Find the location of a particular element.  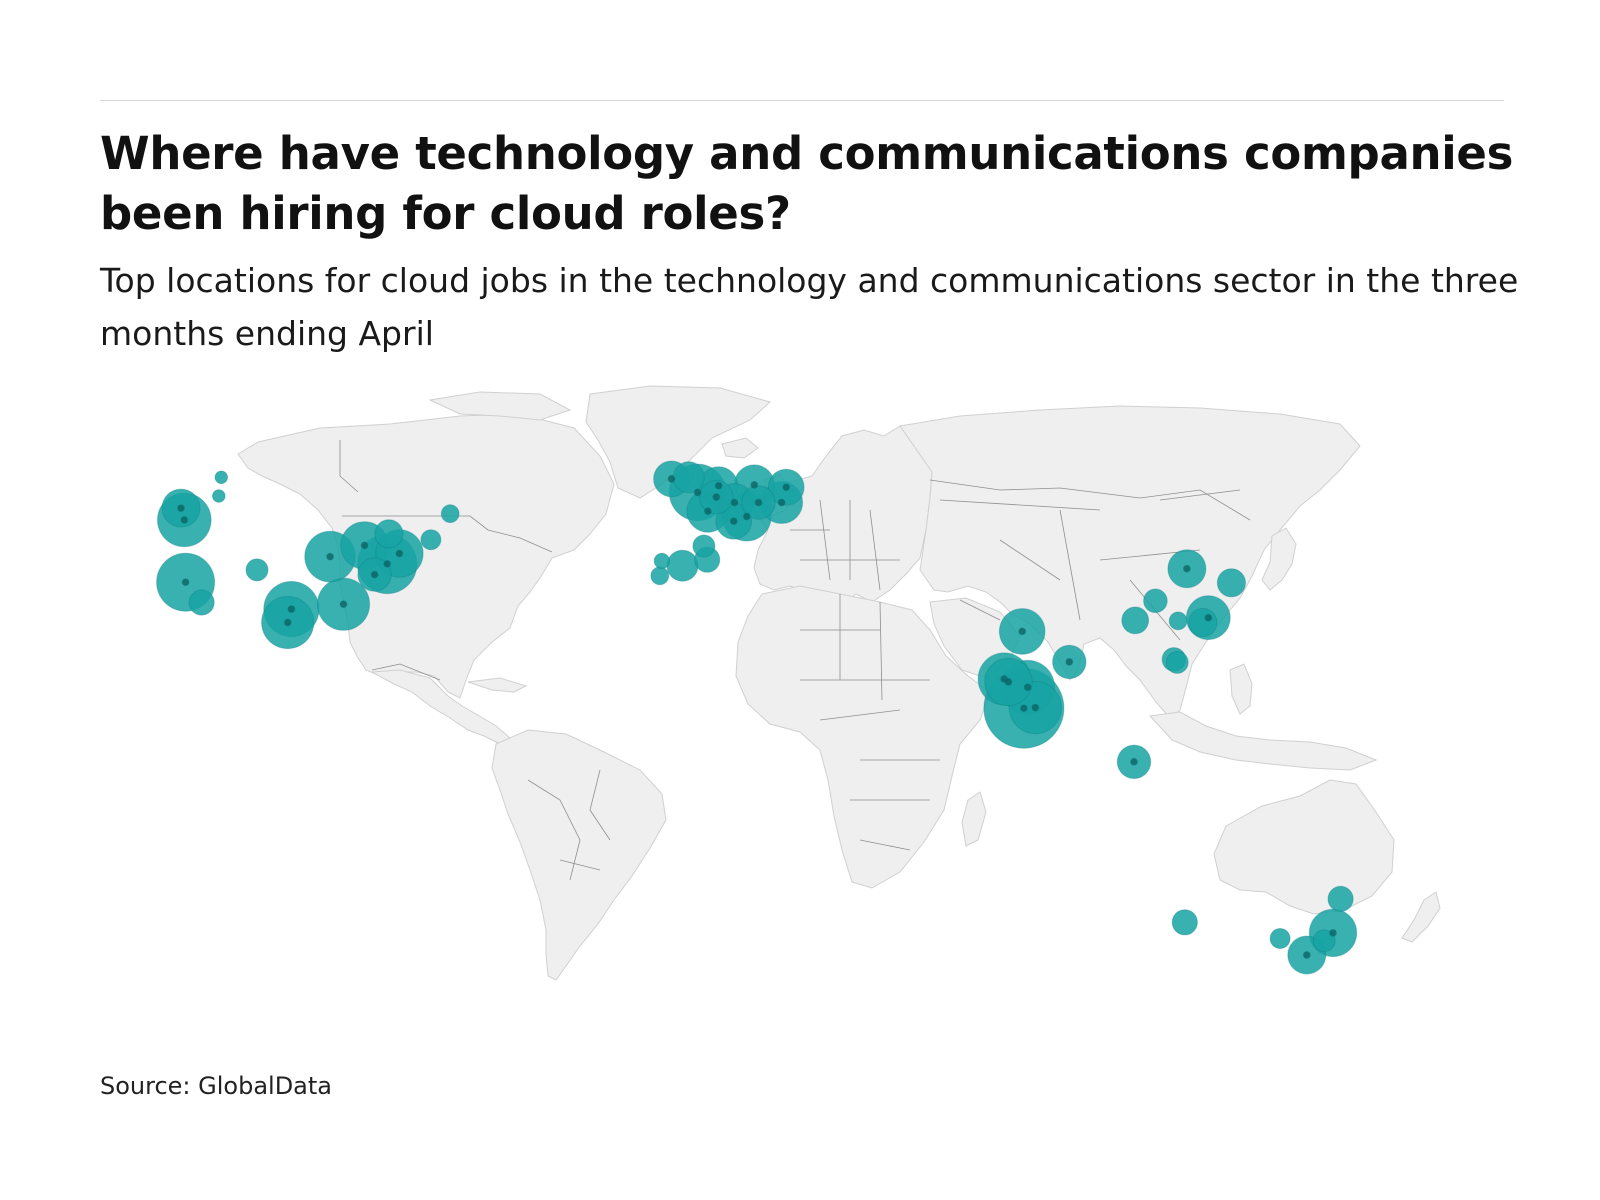

source-note: Source: GlobalData is located at coordinates (216, 1086).